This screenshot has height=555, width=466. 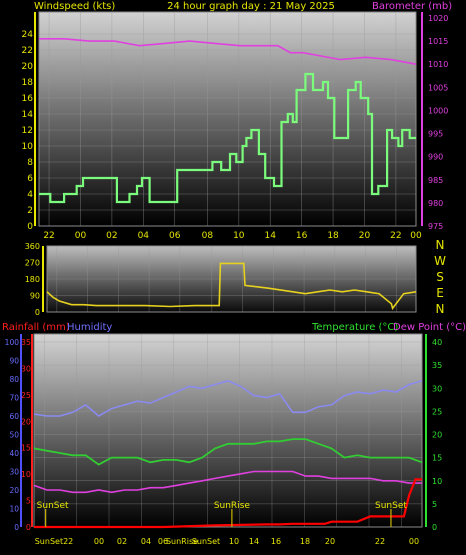 What do you see at coordinates (14, 453) in the screenshot?
I see `humidity-y-tick-label: 40` at bounding box center [14, 453].